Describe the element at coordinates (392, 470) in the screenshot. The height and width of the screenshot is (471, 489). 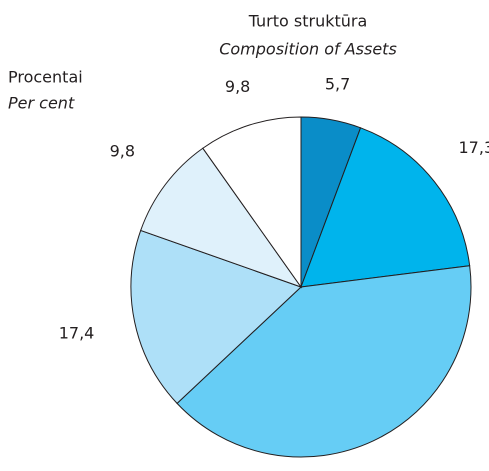
I see `data-label: 40,0` at that location.